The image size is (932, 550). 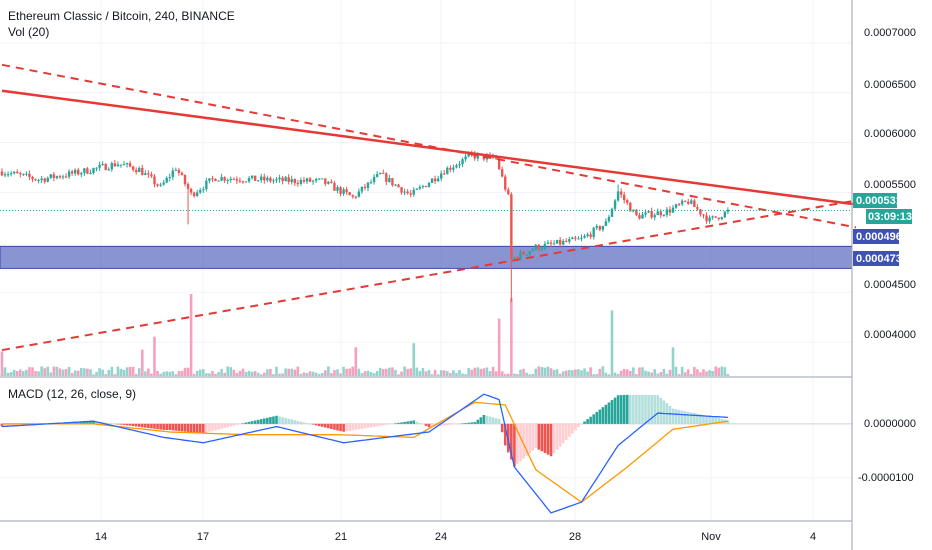 I want to click on time-axis: 14 17 21 24 28 Nov 4, so click(x=455, y=537).